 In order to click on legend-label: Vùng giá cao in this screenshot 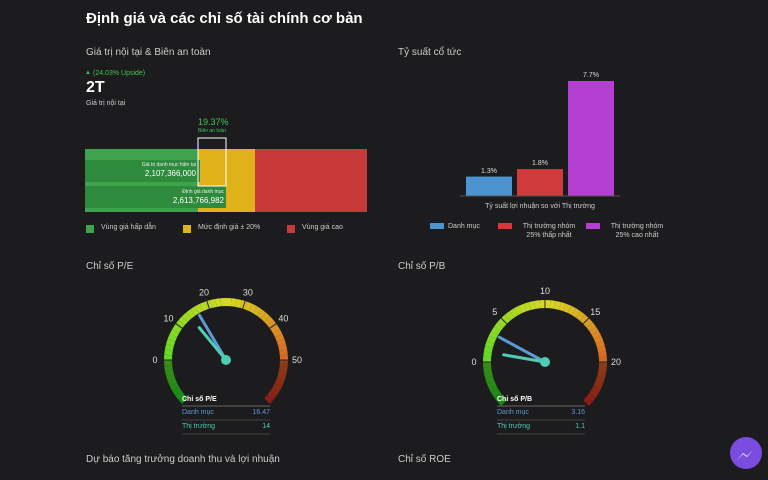, I will do `click(322, 227)`.